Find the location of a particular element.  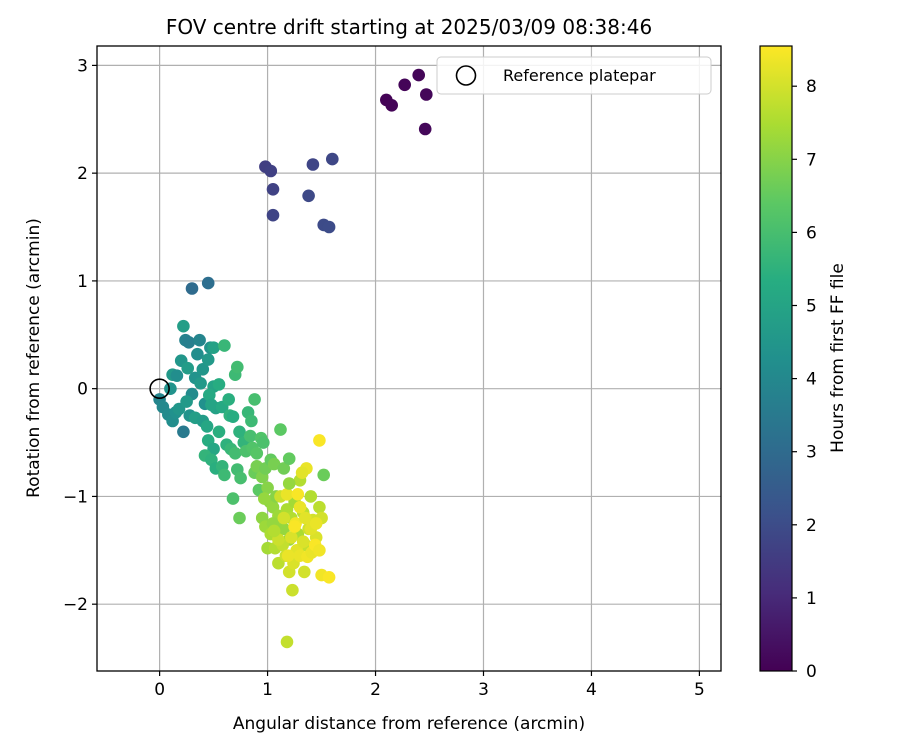

x-tick-label: 4 is located at coordinates (591, 690).